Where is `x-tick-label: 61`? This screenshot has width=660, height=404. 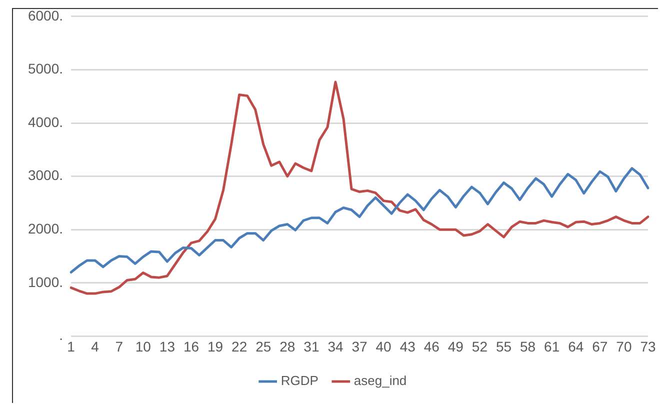 x-tick-label: 61 is located at coordinates (552, 346).